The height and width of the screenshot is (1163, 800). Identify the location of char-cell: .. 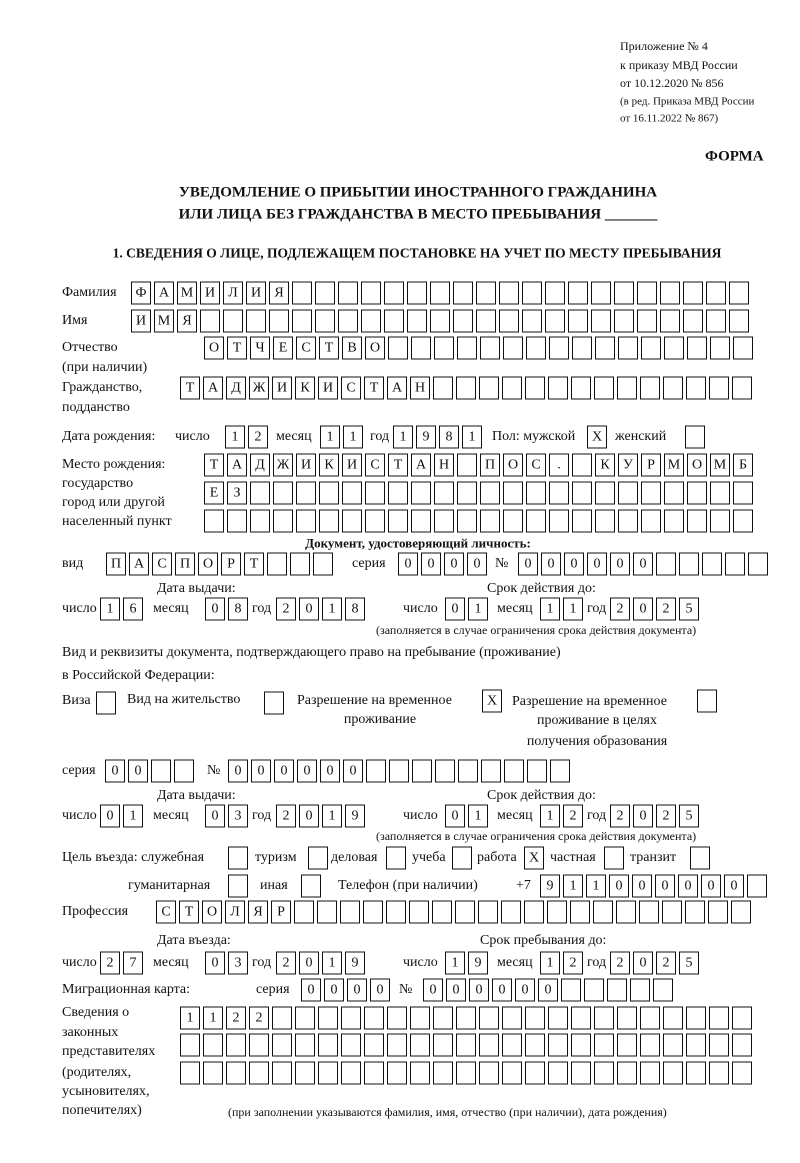
(559, 465).